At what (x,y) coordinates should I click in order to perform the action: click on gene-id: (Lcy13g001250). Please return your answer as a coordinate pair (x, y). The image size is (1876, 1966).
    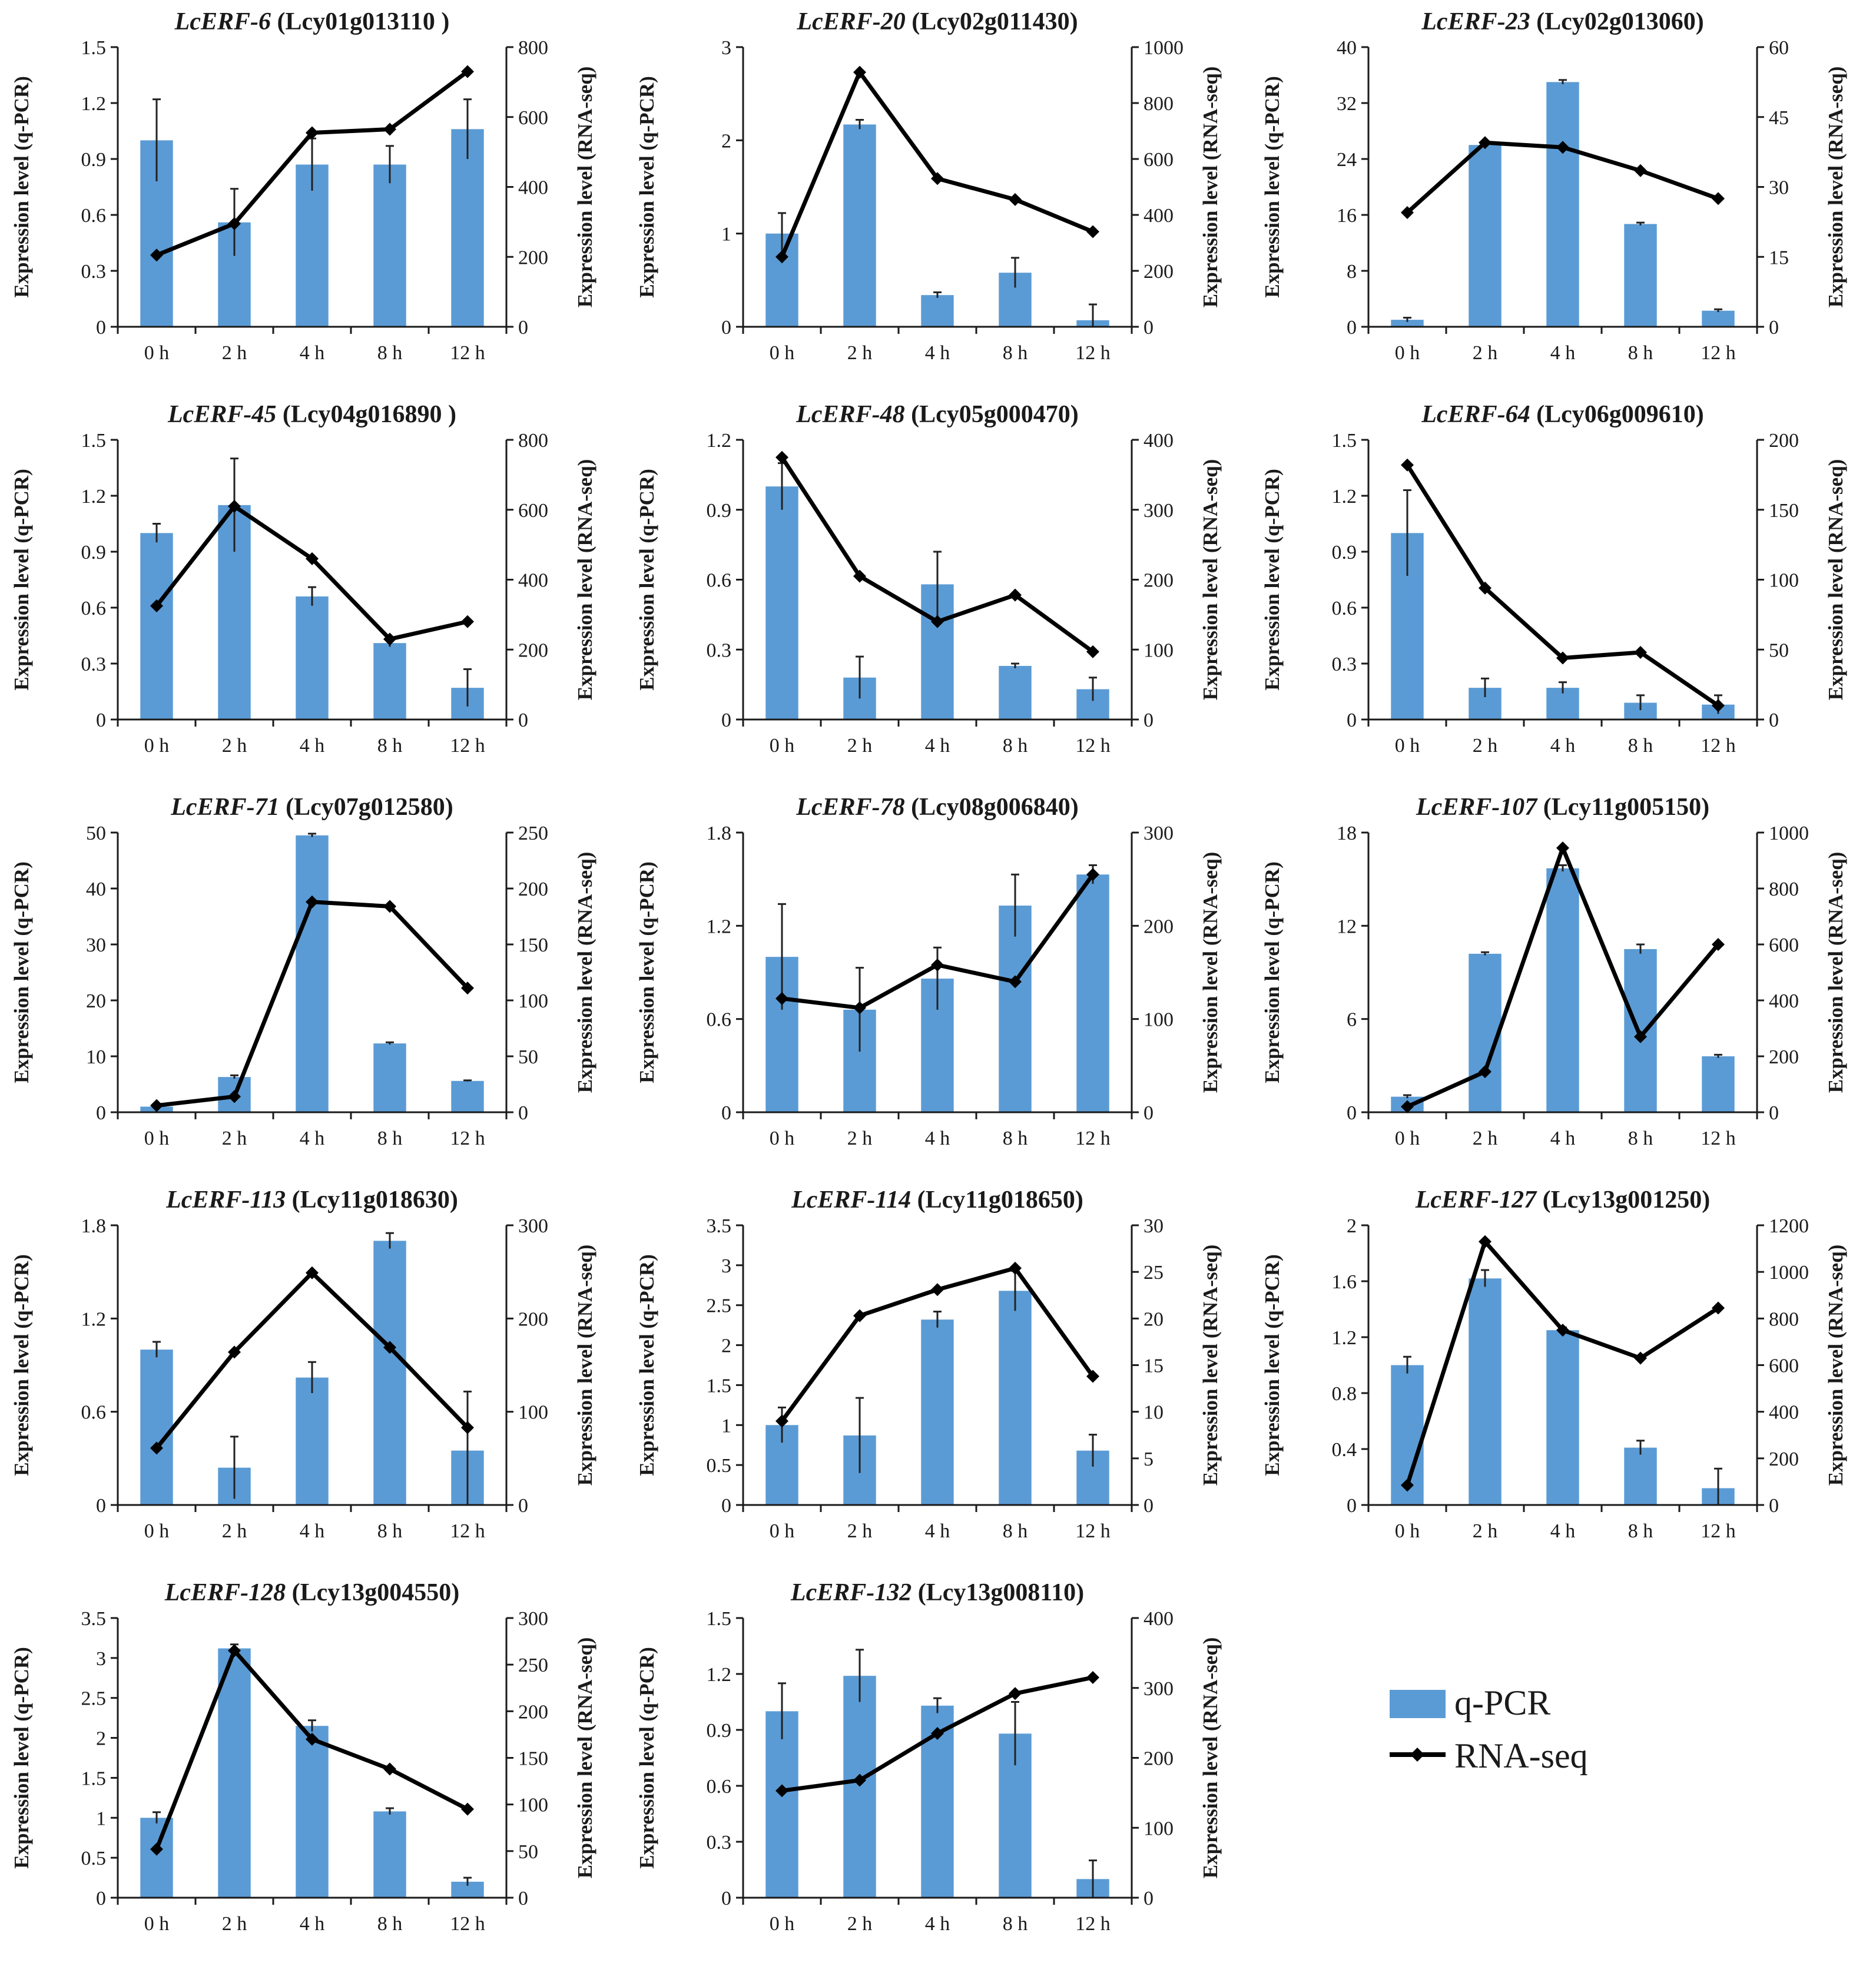
    Looking at the image, I should click on (1623, 1200).